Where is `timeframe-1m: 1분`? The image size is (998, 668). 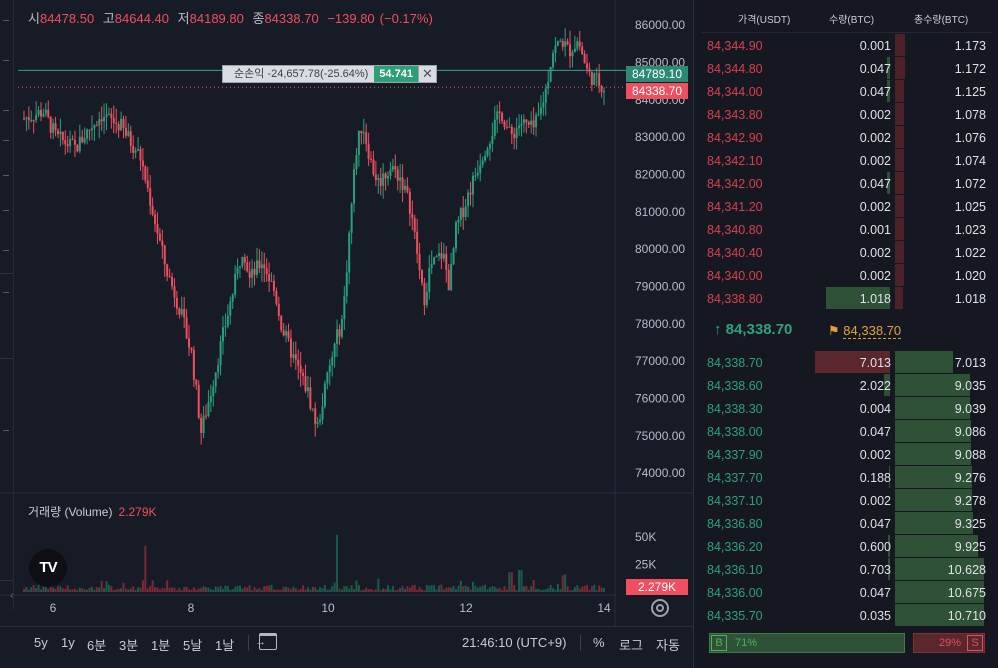
timeframe-1m: 1분 is located at coordinates (161, 645).